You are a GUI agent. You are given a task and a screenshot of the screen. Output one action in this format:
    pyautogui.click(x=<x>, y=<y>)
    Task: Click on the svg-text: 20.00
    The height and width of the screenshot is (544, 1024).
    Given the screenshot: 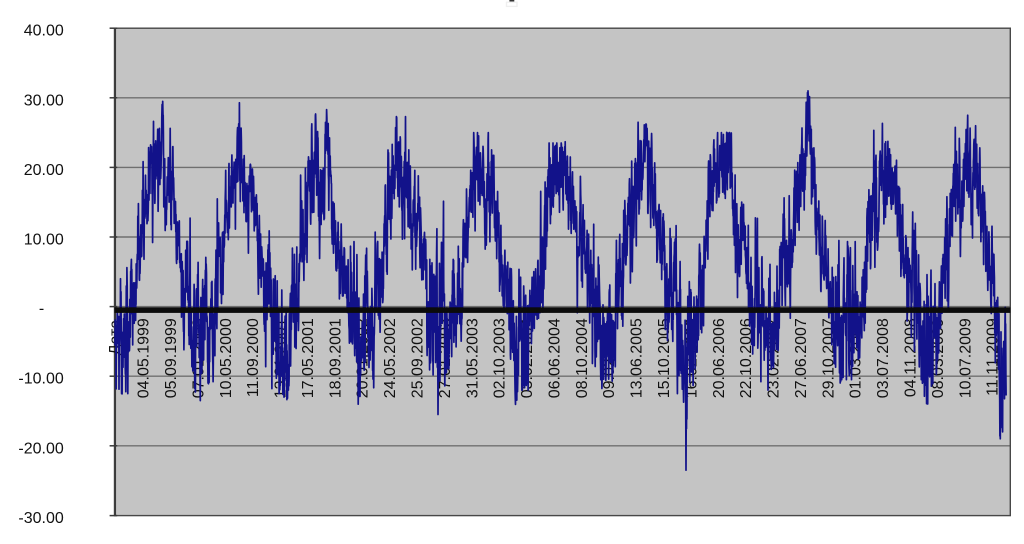 What is the action you would take?
    pyautogui.click(x=44, y=170)
    